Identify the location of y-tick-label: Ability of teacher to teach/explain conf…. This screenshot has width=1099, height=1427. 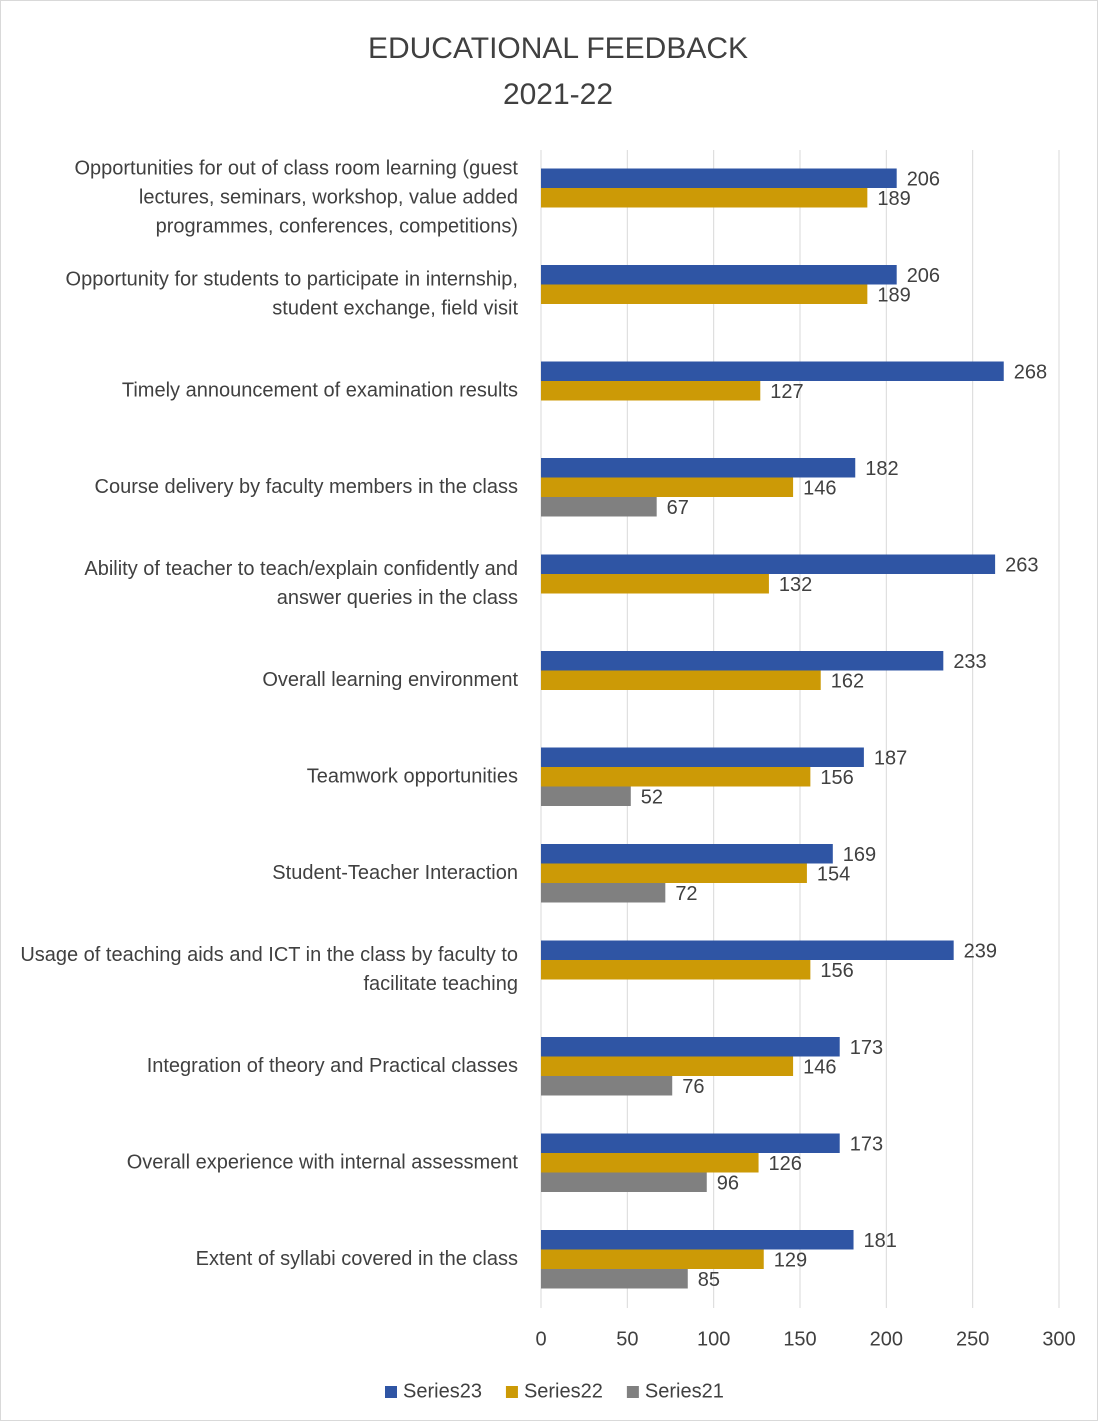
(301, 583).